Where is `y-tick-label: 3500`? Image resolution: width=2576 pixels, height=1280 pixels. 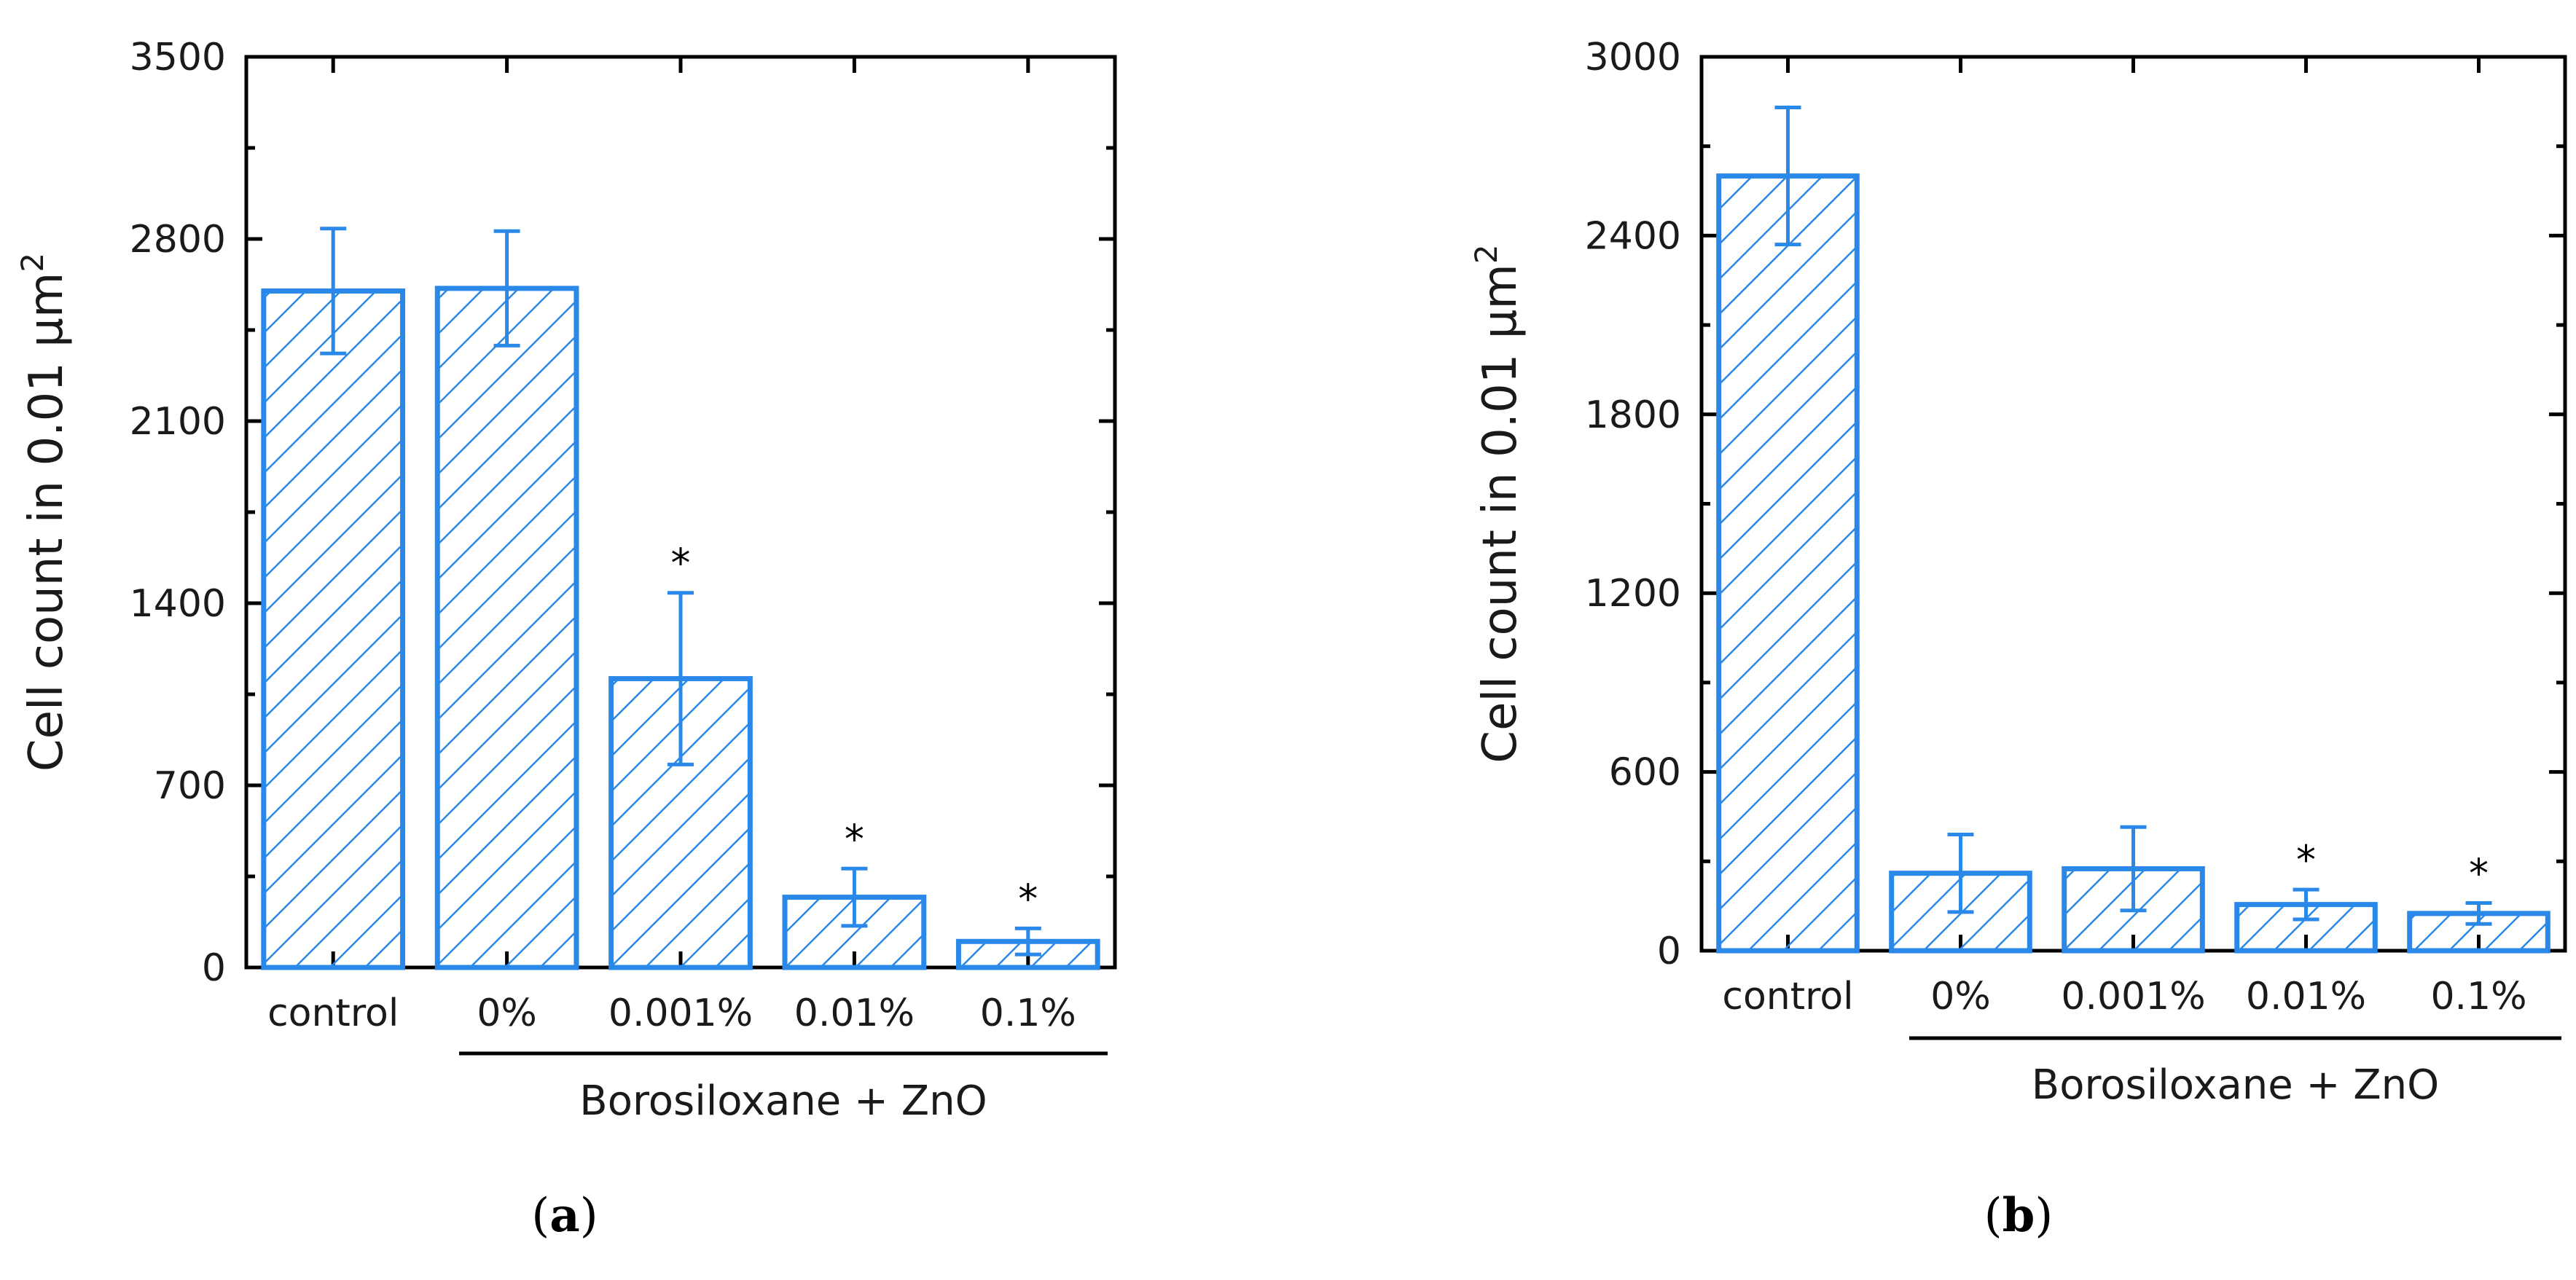 y-tick-label: 3500 is located at coordinates (178, 57).